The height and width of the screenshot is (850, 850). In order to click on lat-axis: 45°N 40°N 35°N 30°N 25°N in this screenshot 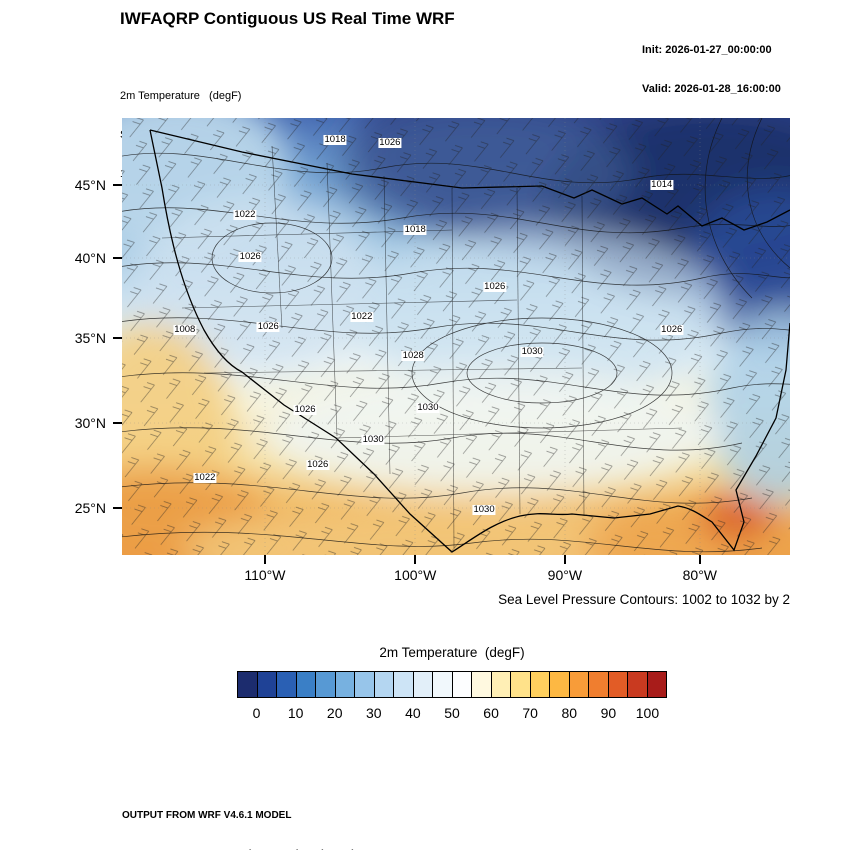, I will do `click(86, 336)`.